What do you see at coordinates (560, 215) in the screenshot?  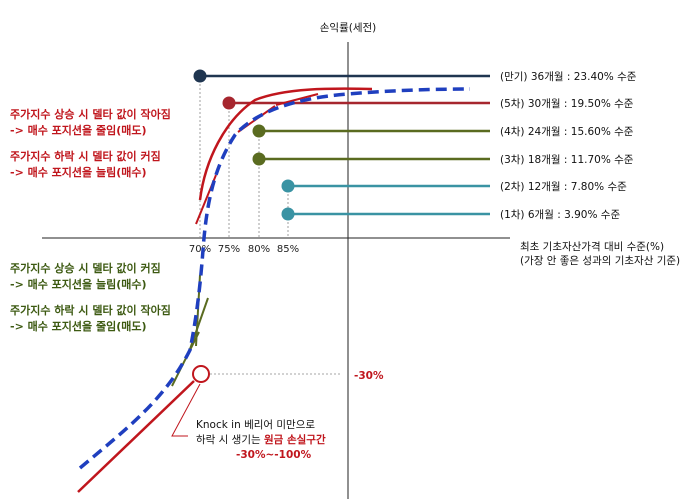 I see `payoff-label-1st: (1차) 6개월 : 3.90% 수준` at bounding box center [560, 215].